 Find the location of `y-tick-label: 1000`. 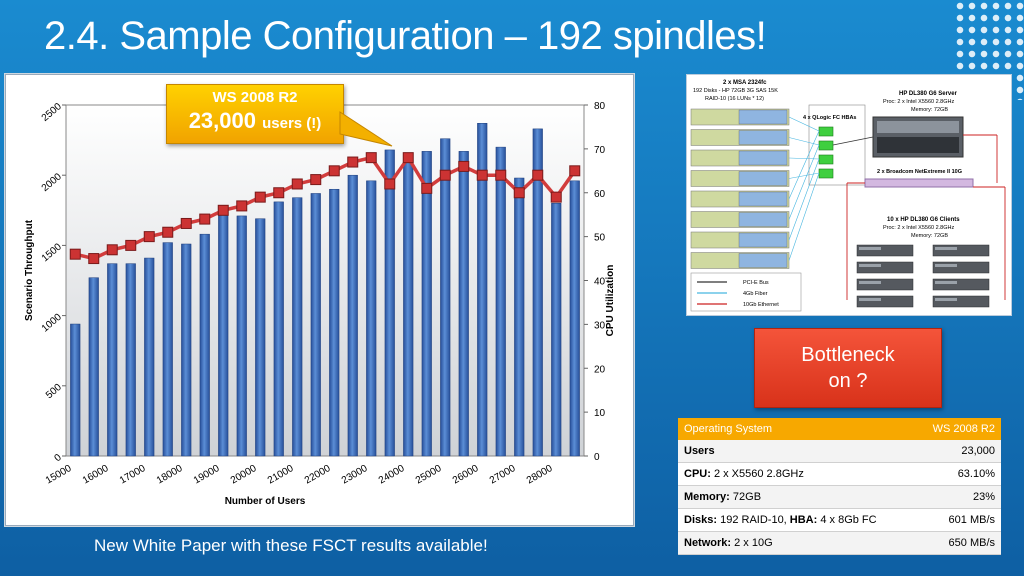

y-tick-label: 1000 is located at coordinates (52, 322).